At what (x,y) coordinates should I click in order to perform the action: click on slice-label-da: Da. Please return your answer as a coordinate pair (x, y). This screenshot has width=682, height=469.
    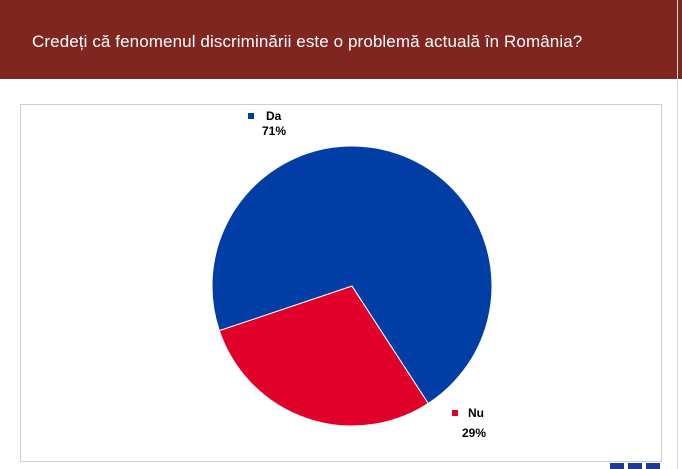
    Looking at the image, I should click on (273, 116).